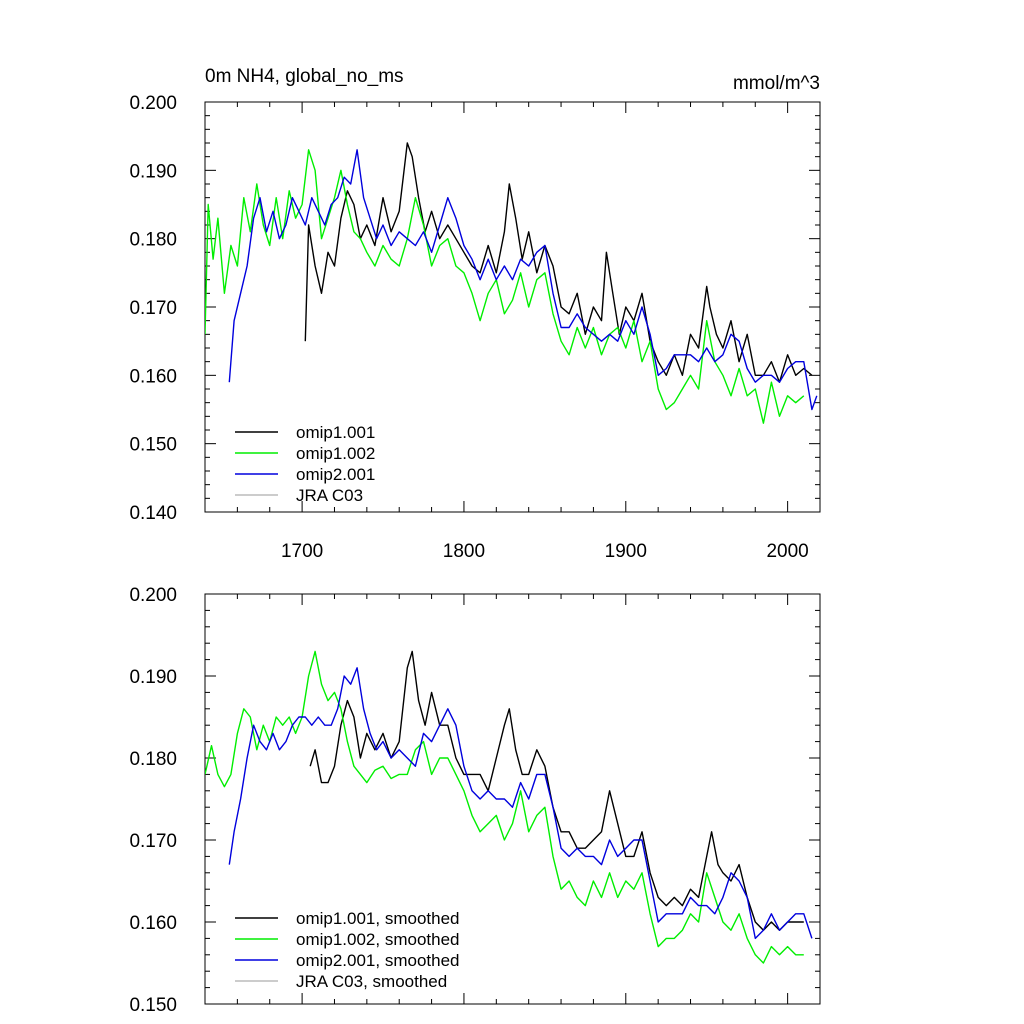  Describe the element at coordinates (378, 960) in the screenshot. I see `bottom-legend-label-2: omip2.001, smoothed` at that location.